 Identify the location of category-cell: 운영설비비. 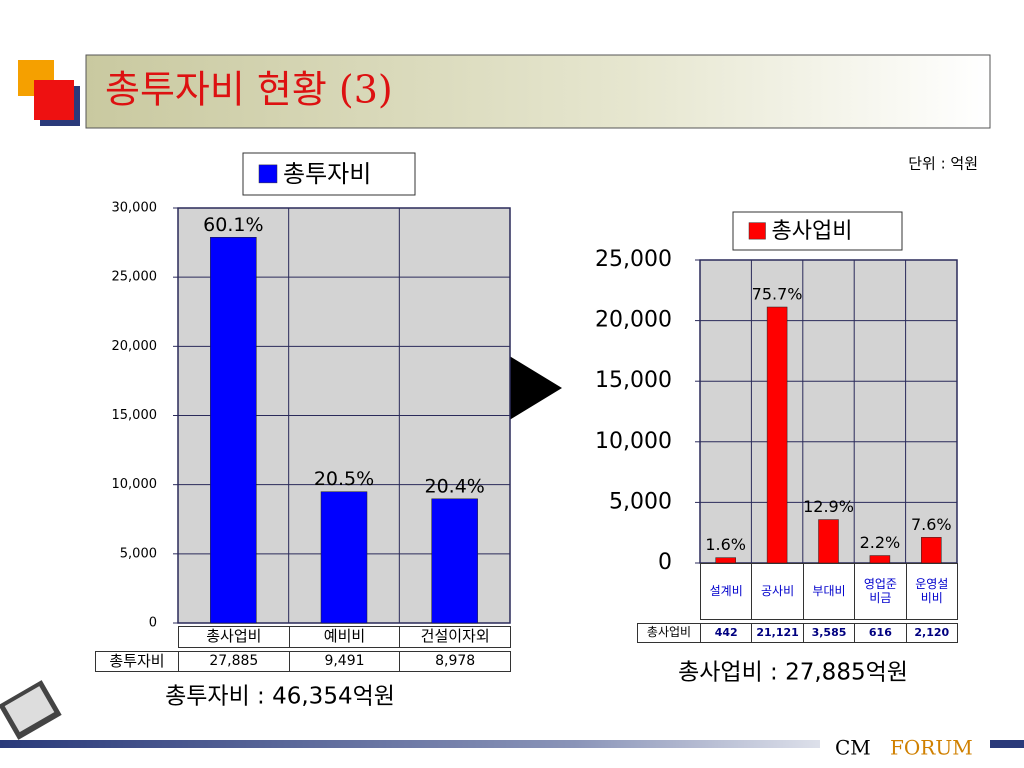
(931, 591).